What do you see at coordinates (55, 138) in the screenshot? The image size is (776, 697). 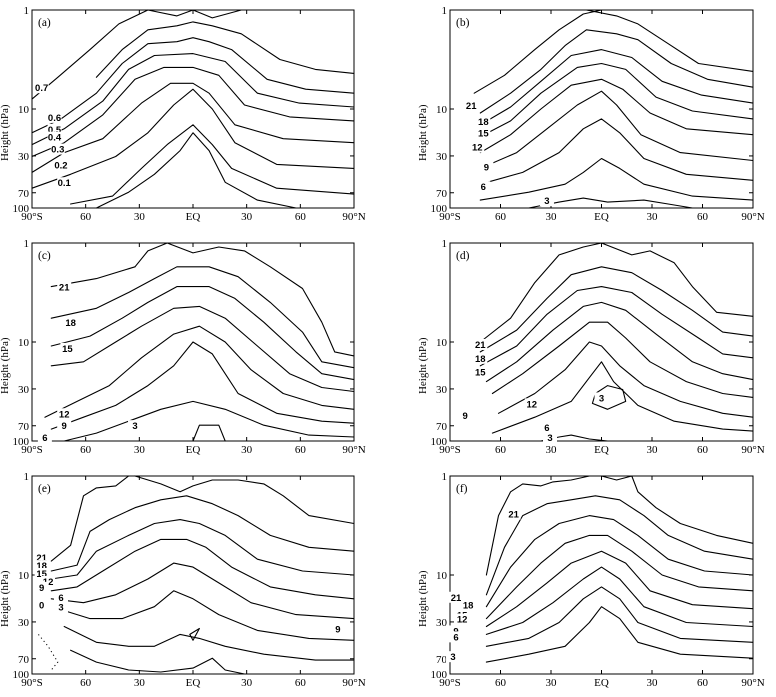 I see `contour-label: 0.4` at bounding box center [55, 138].